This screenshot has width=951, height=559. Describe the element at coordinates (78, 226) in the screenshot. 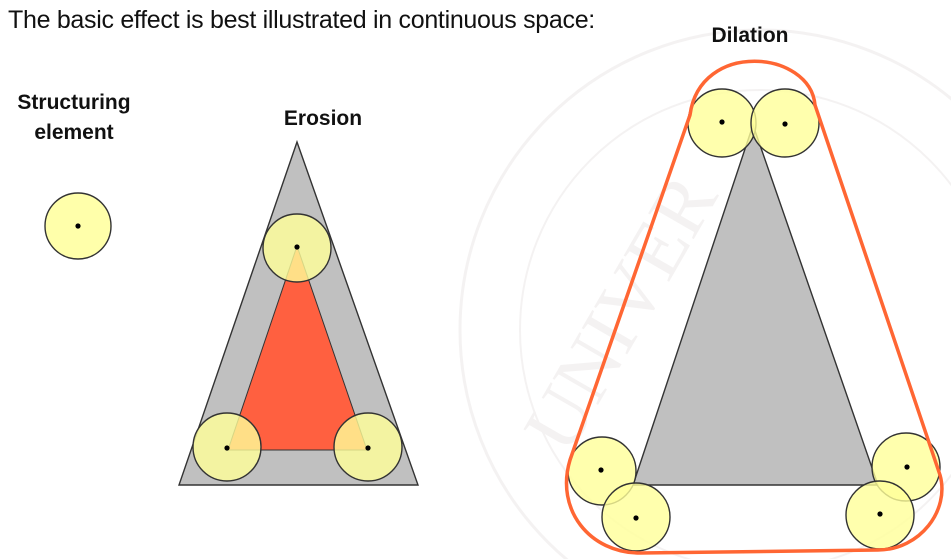

I see `structuring-element` at that location.